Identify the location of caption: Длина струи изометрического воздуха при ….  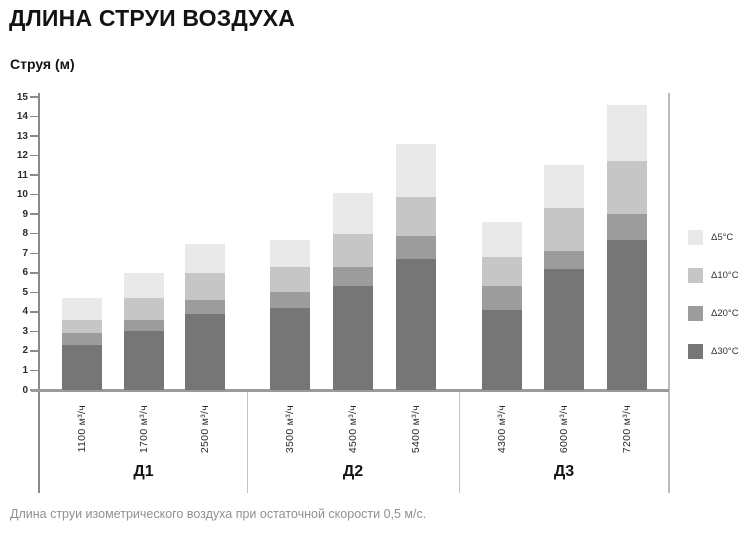
(218, 514).